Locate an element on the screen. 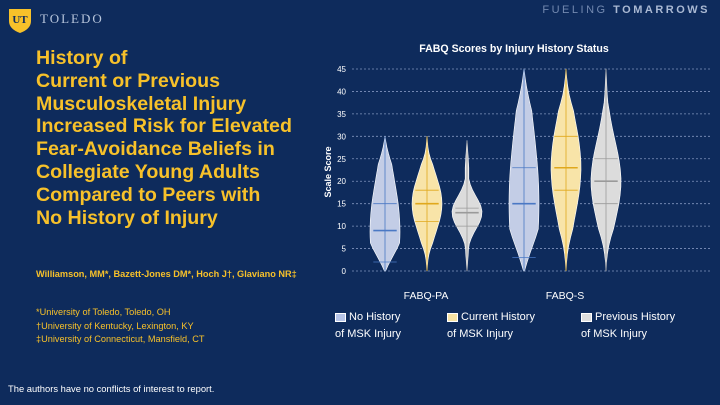  title-line: No History of Injury is located at coordinates (127, 217).